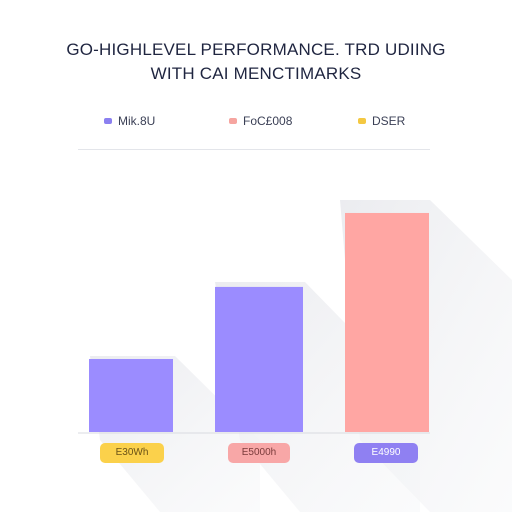  What do you see at coordinates (259, 453) in the screenshot?
I see `category-label-2: E5000h` at bounding box center [259, 453].